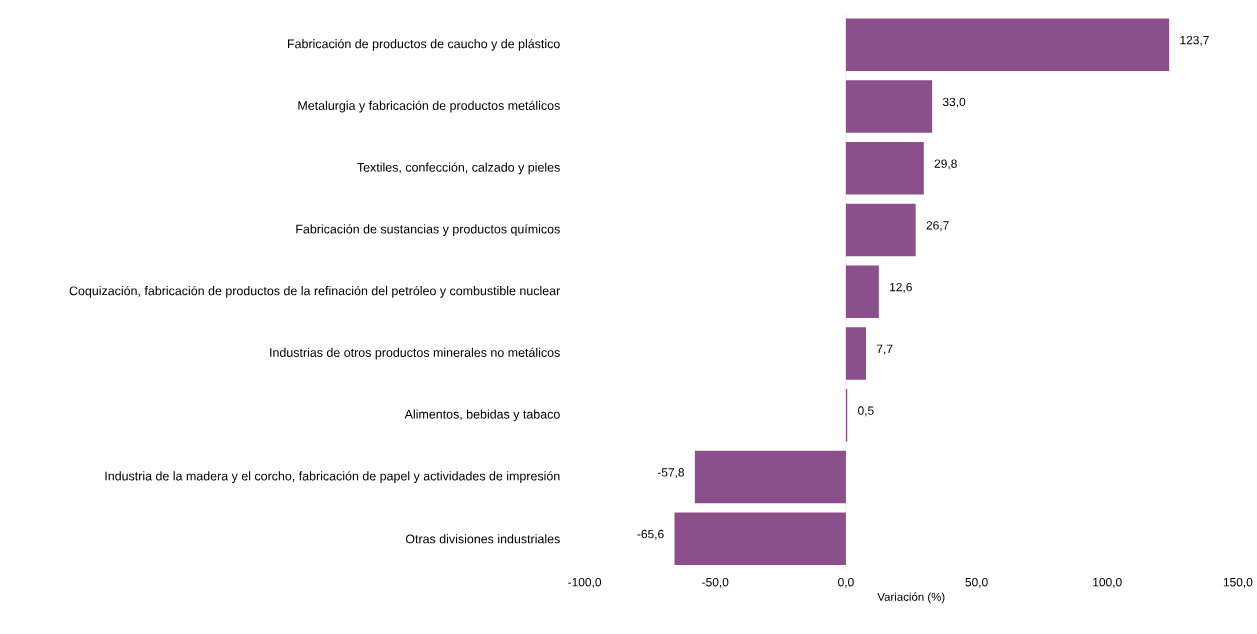 The image size is (1257, 634). Describe the element at coordinates (954, 102) in the screenshot. I see `data-label: 33,0` at that location.